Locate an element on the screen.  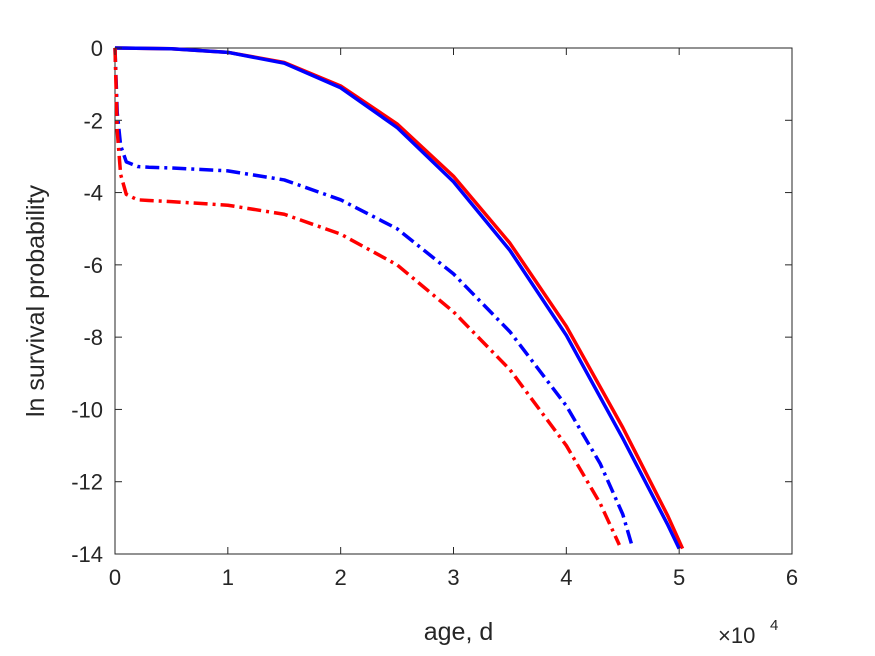
x-tick-label: 6 is located at coordinates (792, 577).